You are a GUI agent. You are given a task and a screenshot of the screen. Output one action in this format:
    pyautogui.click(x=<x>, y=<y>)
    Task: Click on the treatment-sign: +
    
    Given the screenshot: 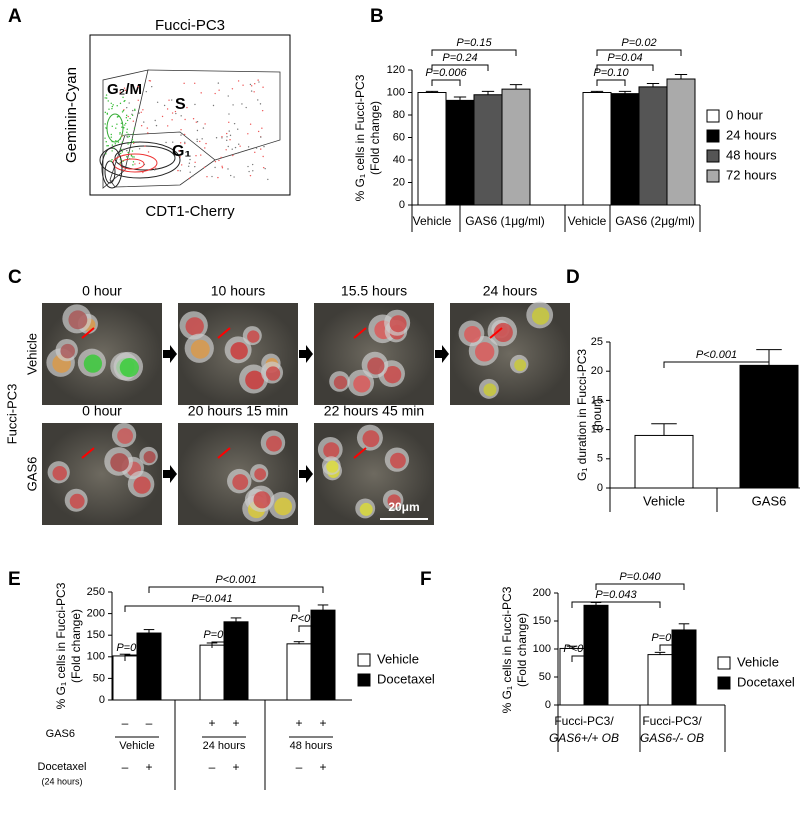 What is the action you would take?
    pyautogui.click(x=148, y=767)
    